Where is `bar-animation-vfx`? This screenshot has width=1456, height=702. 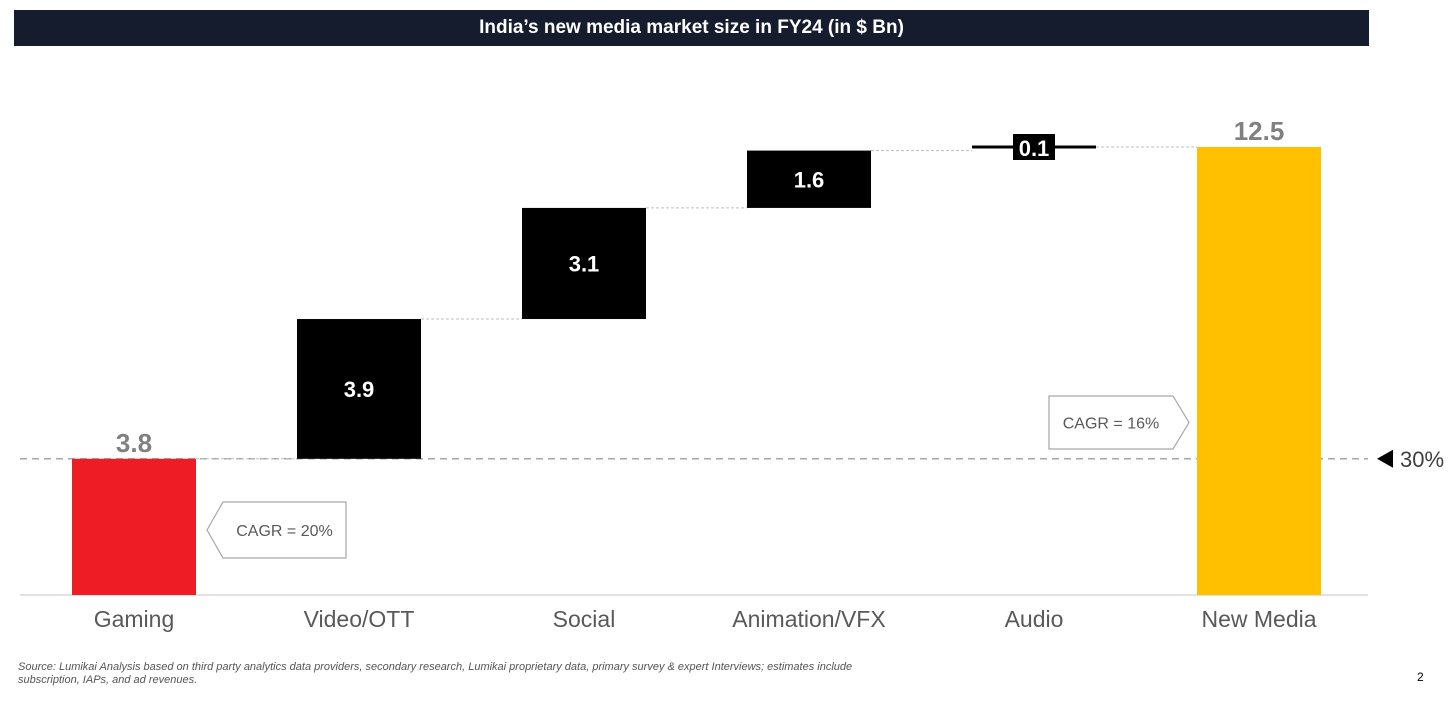 bar-animation-vfx is located at coordinates (809, 179).